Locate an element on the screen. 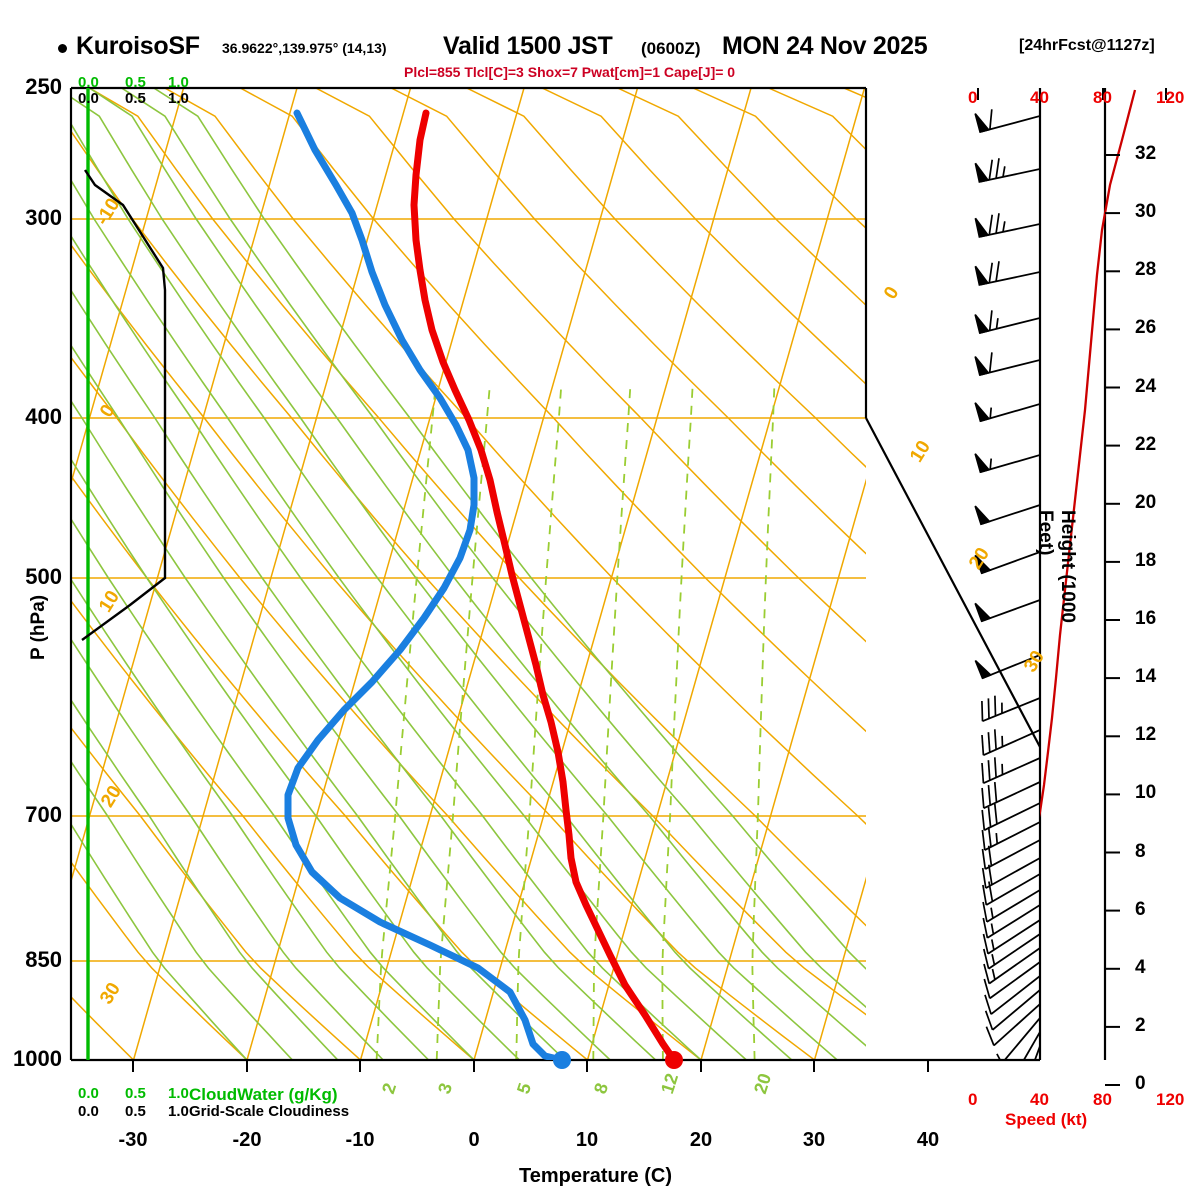  height-tick-20: 20 is located at coordinates (1146, 502).